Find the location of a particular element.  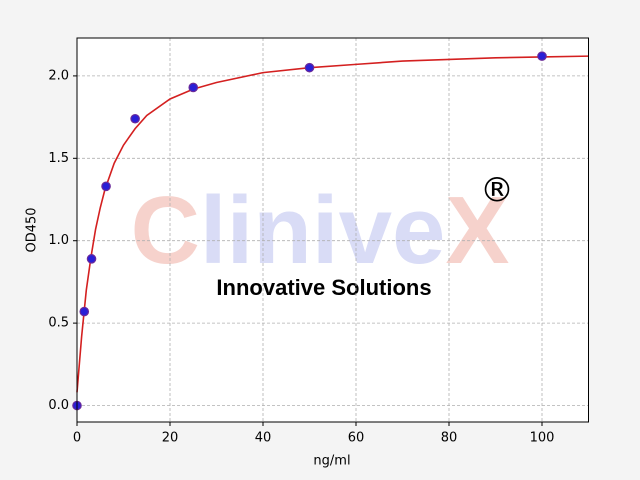

x-tick-label: 0 is located at coordinates (77, 438).